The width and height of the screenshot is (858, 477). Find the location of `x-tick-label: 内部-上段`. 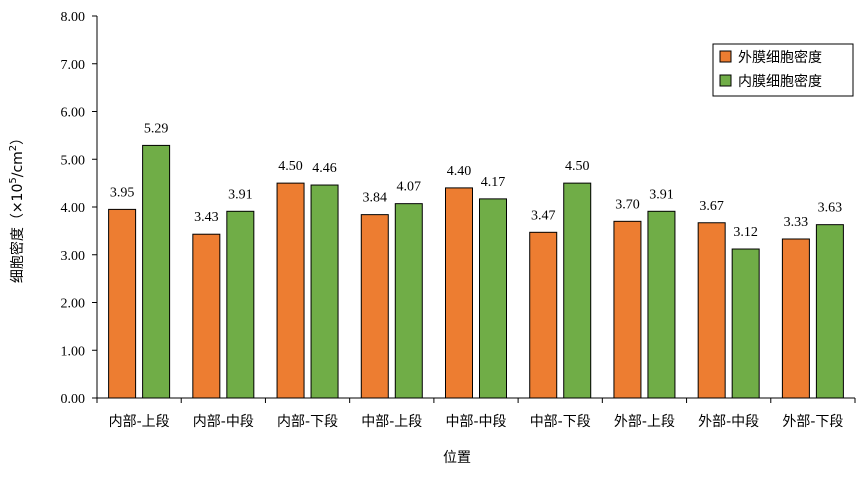

x-tick-label: 内部-上段 is located at coordinates (139, 422).